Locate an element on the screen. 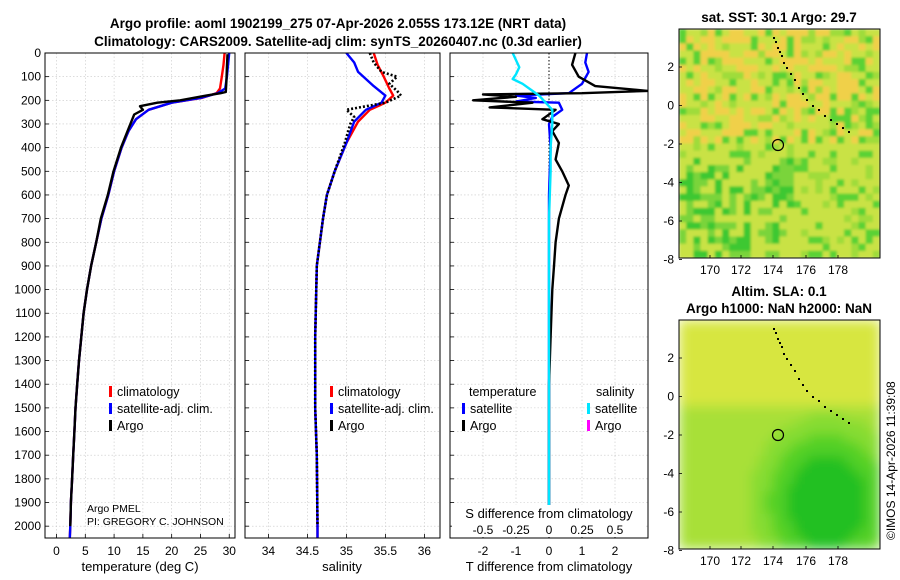 This screenshot has width=900, height=580. map-y-tick-label: 2 is located at coordinates (670, 358).